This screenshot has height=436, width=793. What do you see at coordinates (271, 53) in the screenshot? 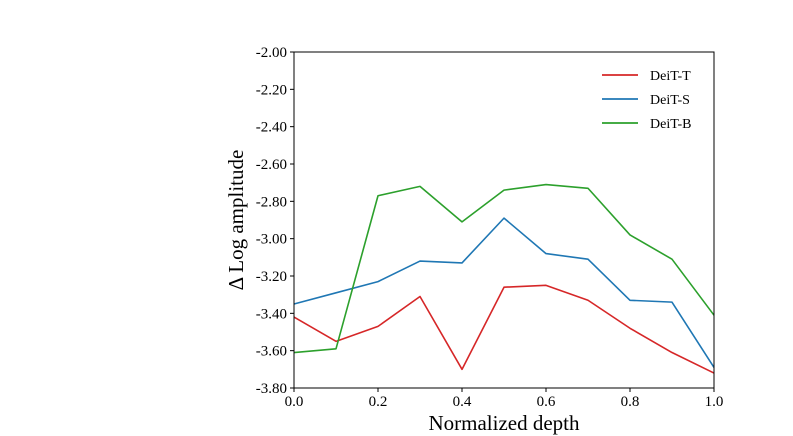
I see `y-tick-label: -2.00` at bounding box center [271, 53].